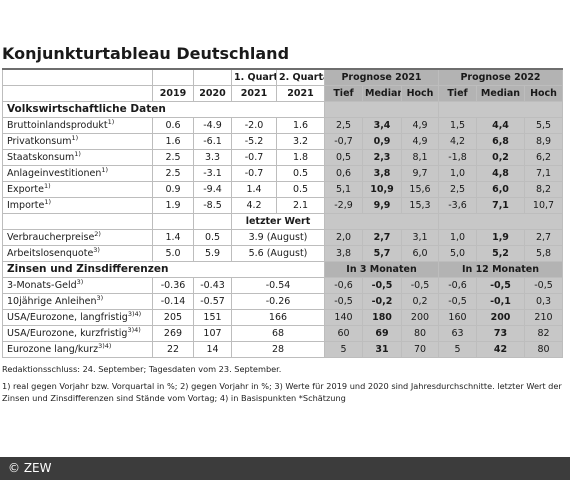 The image size is (570, 480). I want to click on value-2020: -0.43, so click(212, 285).